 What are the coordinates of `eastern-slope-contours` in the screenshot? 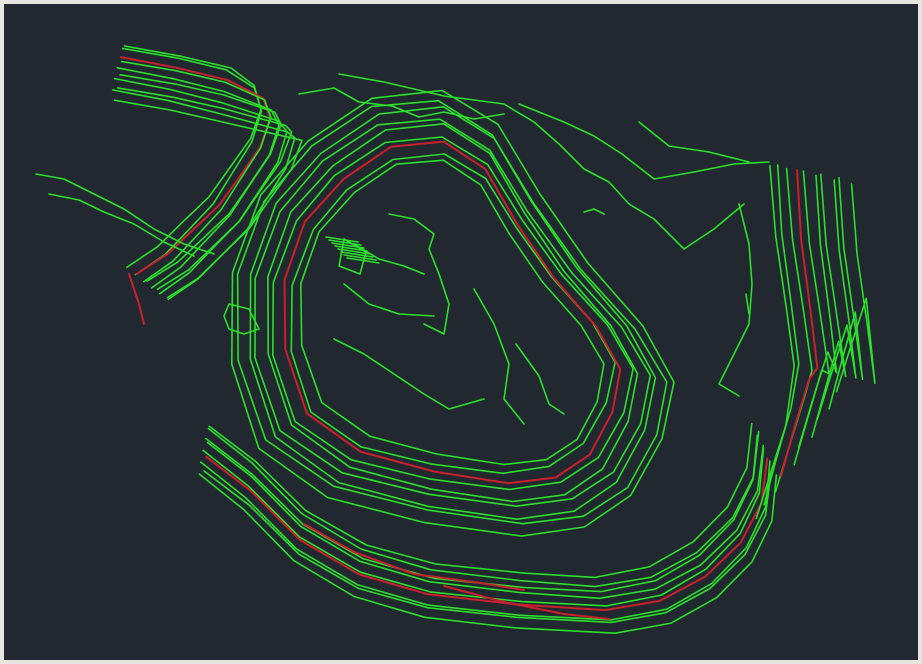 It's located at (815, 342).